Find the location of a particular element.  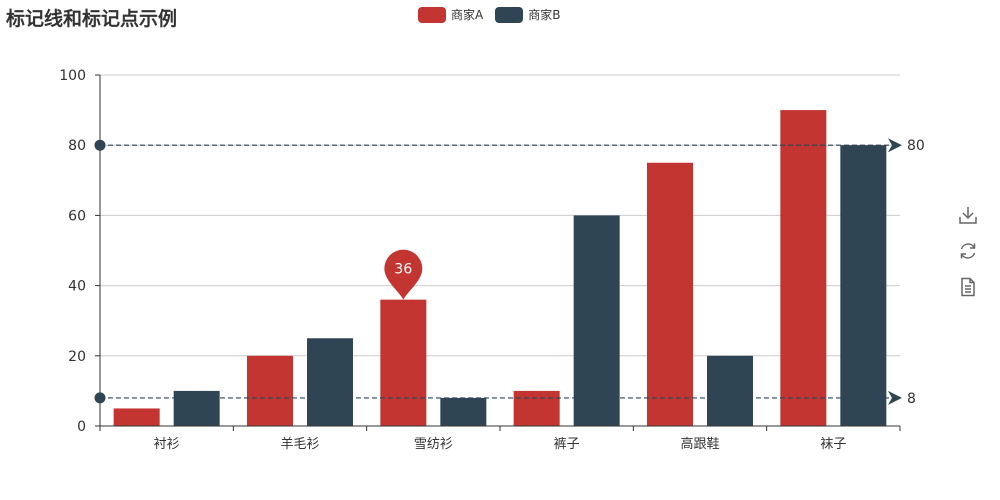

x-tick-label: 袜子 is located at coordinates (833, 444).